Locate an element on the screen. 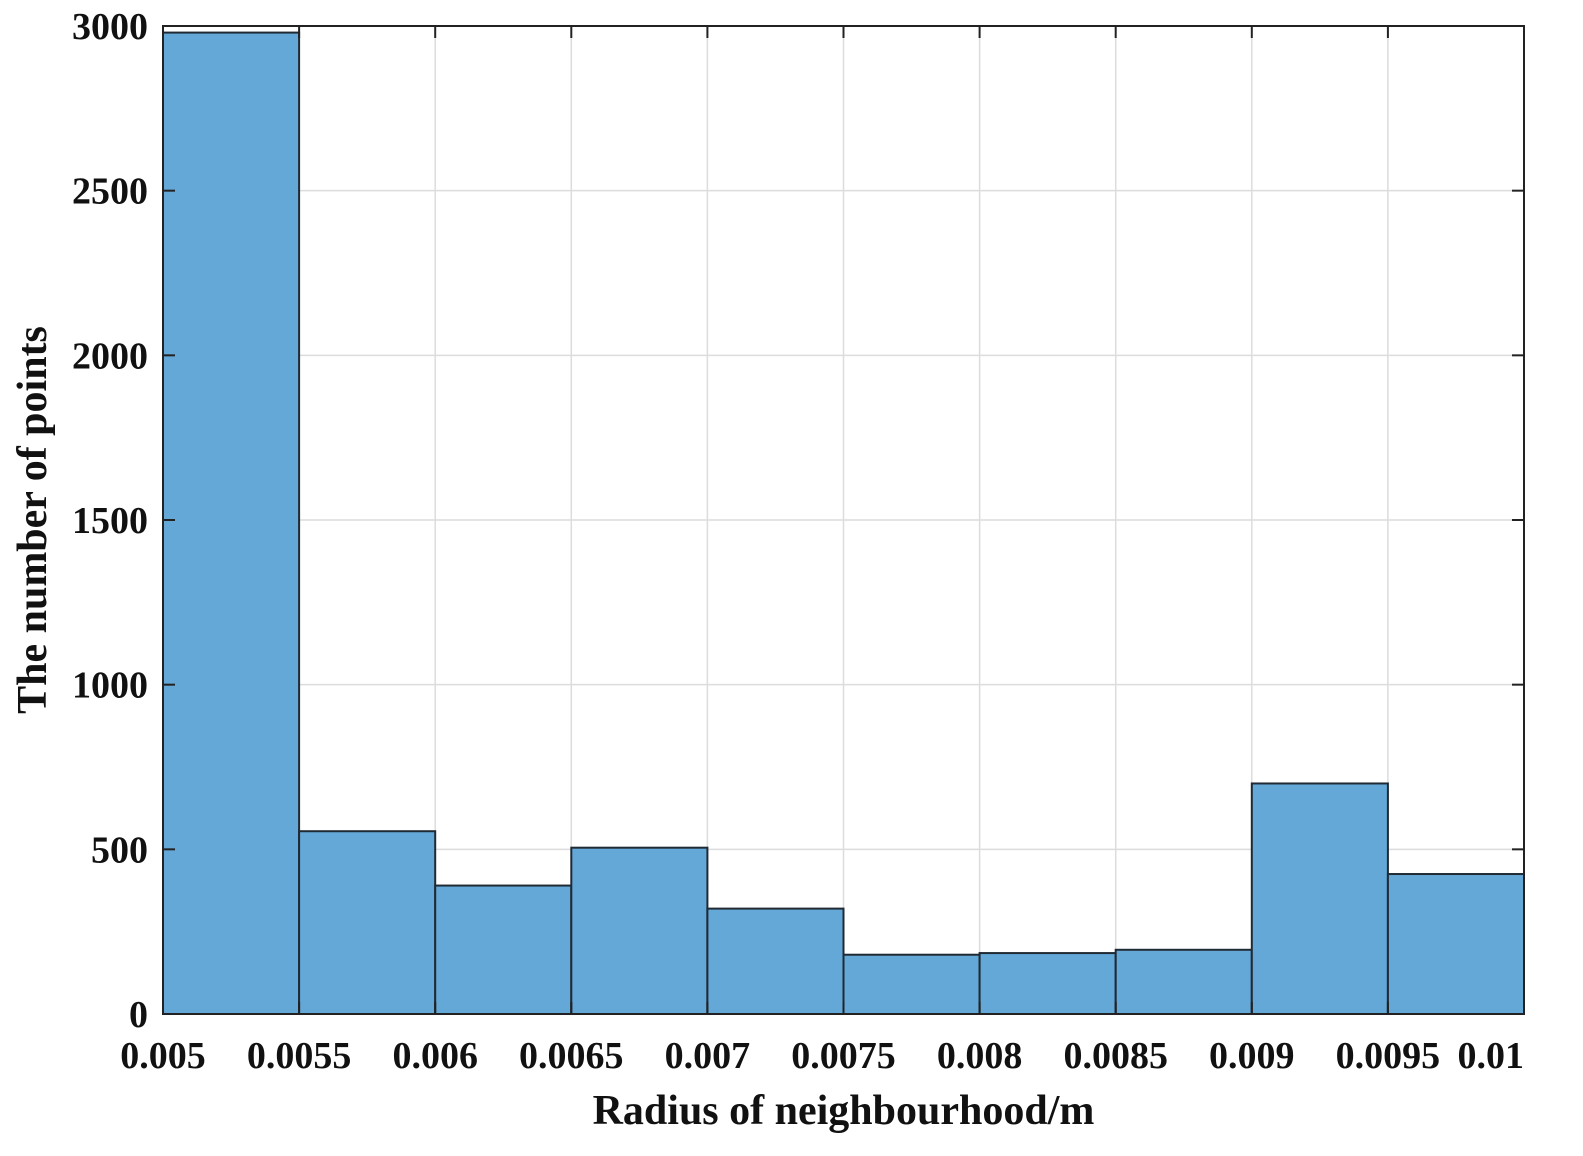 This screenshot has height=1156, width=1583. x-tick-label: 0.006 is located at coordinates (435, 1056).